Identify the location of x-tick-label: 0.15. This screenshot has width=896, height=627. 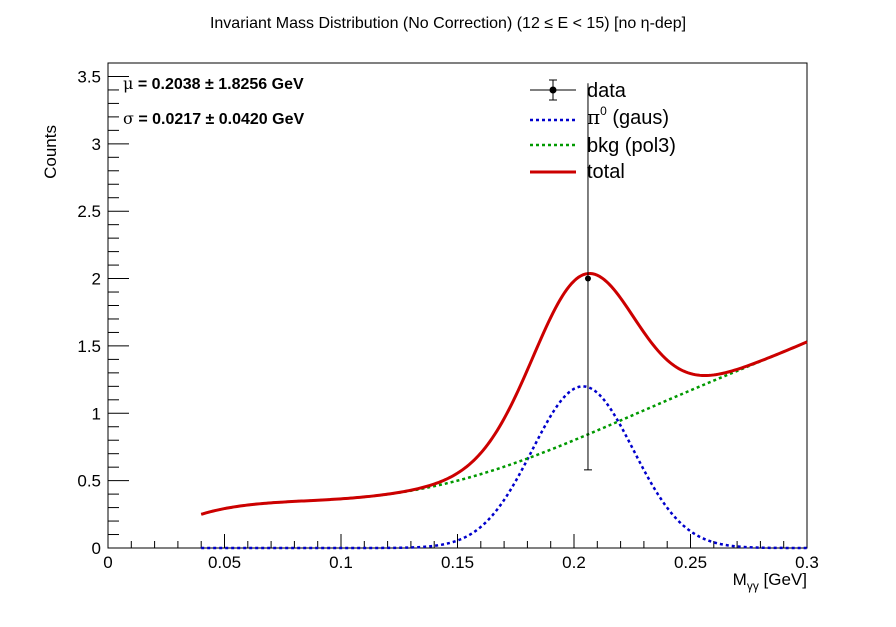
(457, 562).